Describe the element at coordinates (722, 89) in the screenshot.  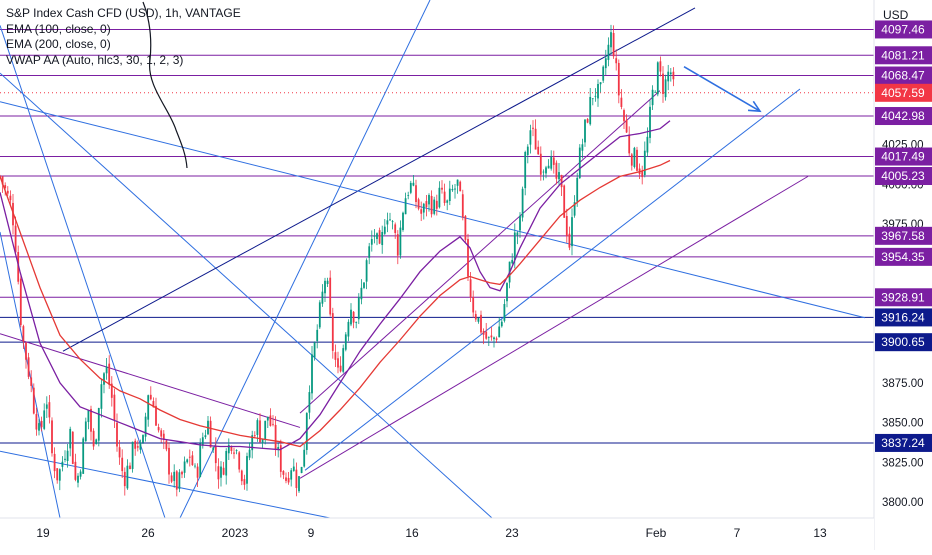
I see `arrow-shaft` at that location.